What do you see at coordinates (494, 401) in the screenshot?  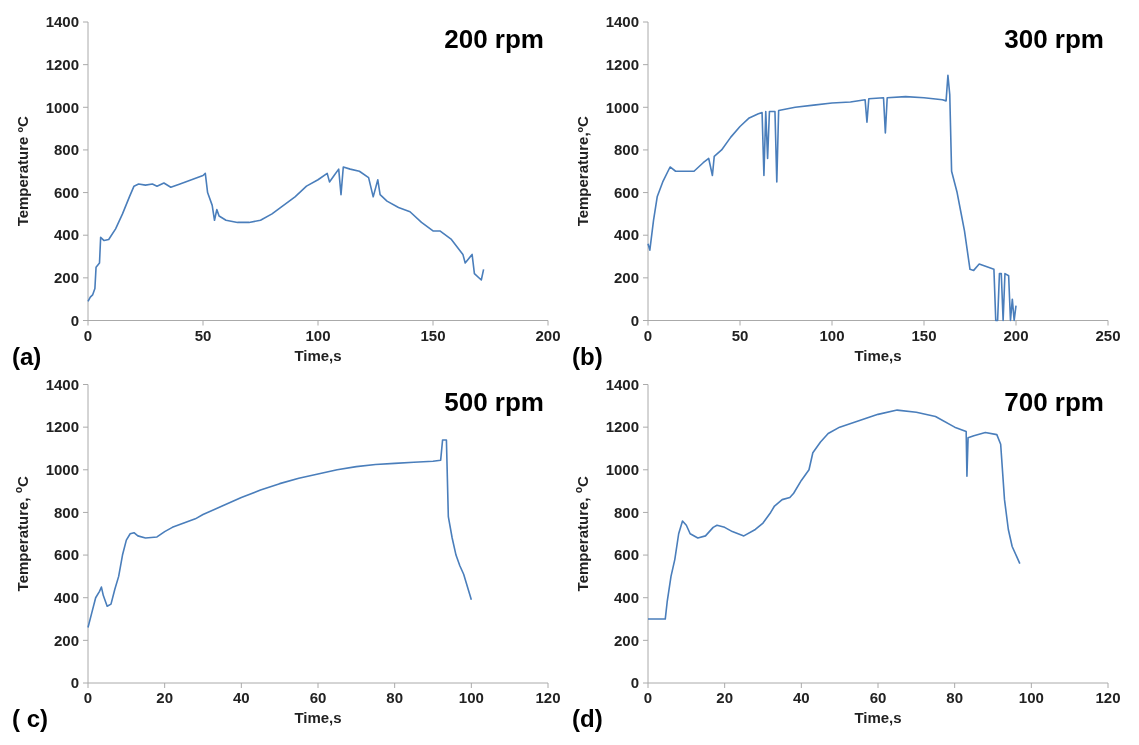 I see `annotation: 500 rpm` at bounding box center [494, 401].